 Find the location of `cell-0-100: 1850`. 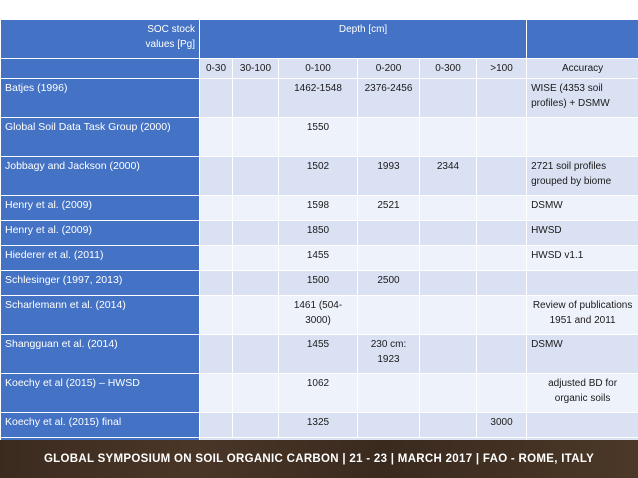

cell-0-100: 1850 is located at coordinates (318, 233).